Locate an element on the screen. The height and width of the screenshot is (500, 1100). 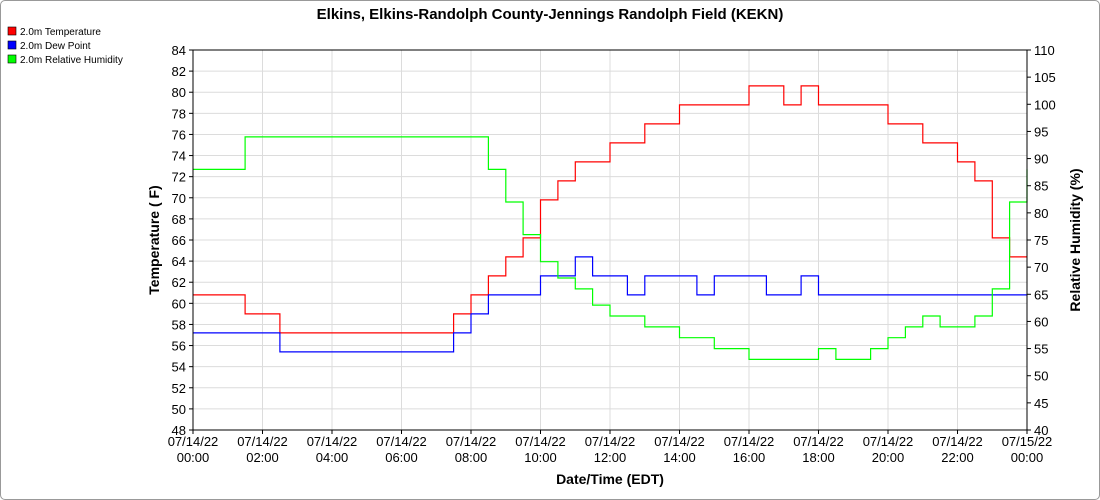
y2-tick-label: 100 is located at coordinates (1045, 104).